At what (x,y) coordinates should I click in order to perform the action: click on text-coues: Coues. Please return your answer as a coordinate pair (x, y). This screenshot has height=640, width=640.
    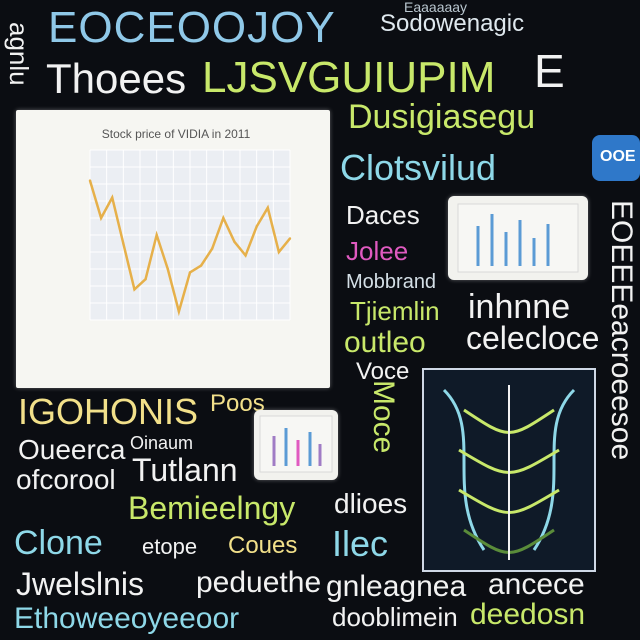
    Looking at the image, I should click on (263, 545).